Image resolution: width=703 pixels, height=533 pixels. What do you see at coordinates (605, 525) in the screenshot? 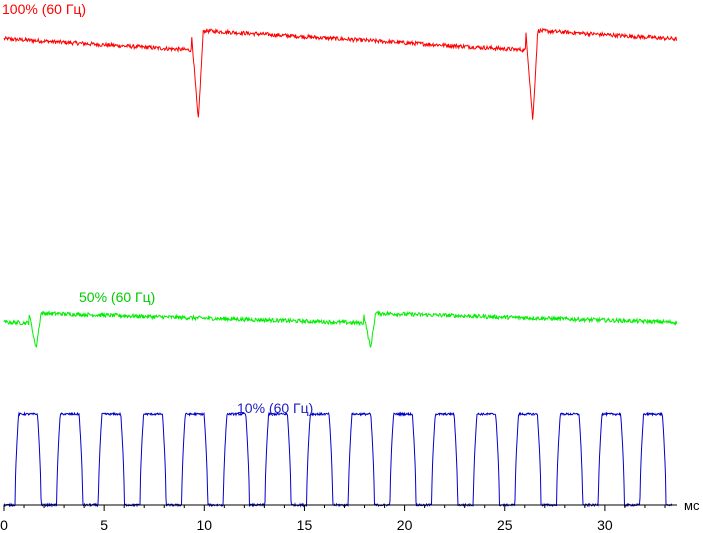
I see `x-tick-label: 30` at bounding box center [605, 525].